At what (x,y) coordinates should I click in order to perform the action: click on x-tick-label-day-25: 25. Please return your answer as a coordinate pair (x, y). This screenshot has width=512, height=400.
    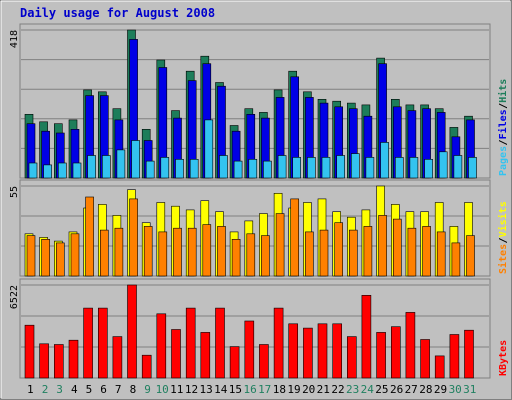
    Looking at the image, I should click on (381, 389).